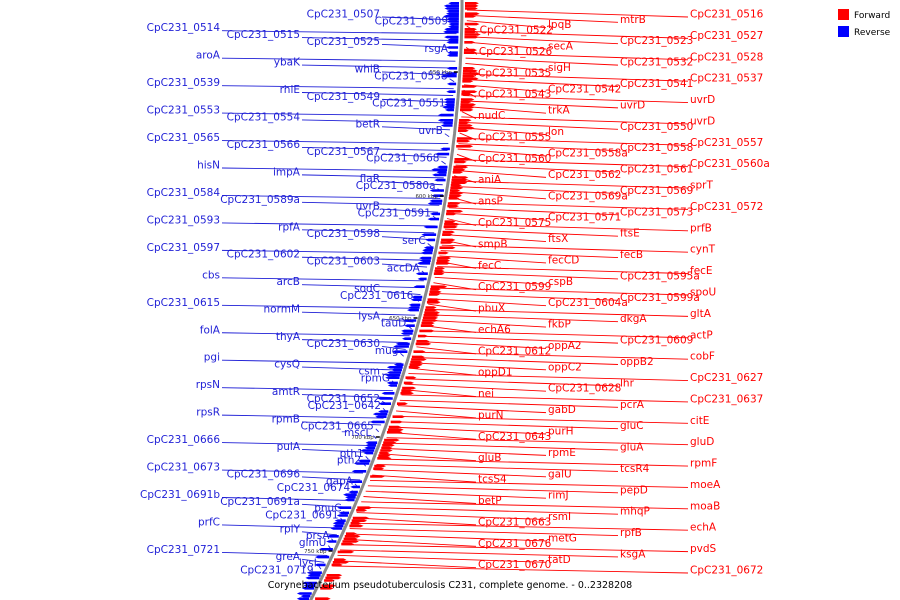 This screenshot has width=900, height=600. What do you see at coordinates (561, 47) in the screenshot?
I see `forward-gene-label: secA` at bounding box center [561, 47].